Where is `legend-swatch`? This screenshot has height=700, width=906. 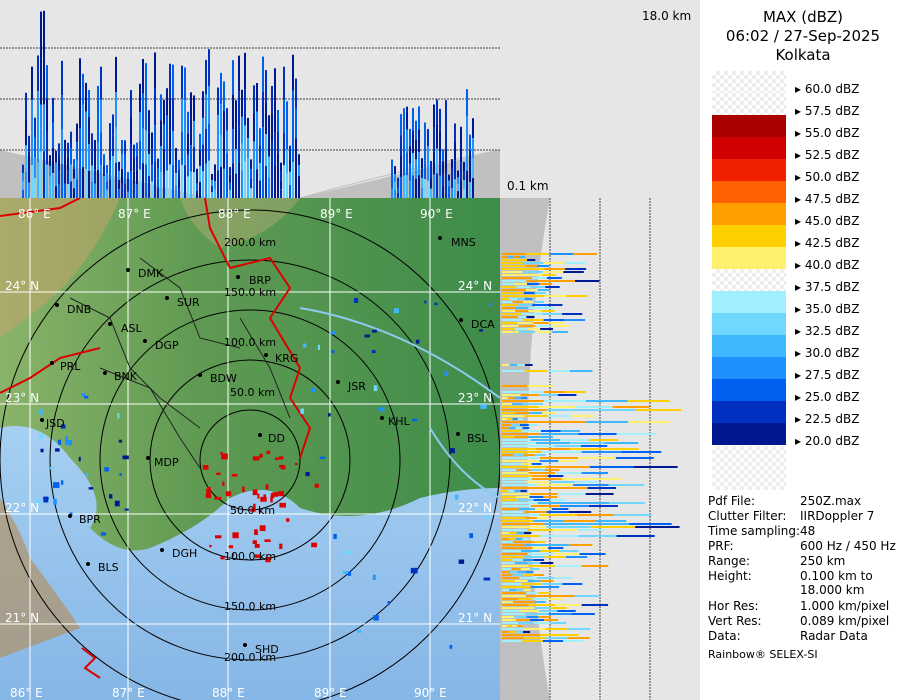 legend-swatch is located at coordinates (749, 126).